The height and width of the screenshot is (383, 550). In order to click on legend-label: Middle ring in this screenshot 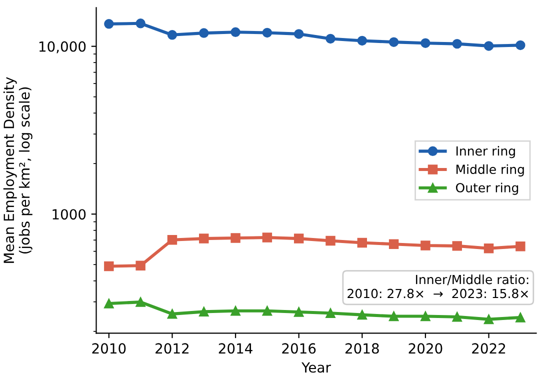, I will do `click(490, 170)`.